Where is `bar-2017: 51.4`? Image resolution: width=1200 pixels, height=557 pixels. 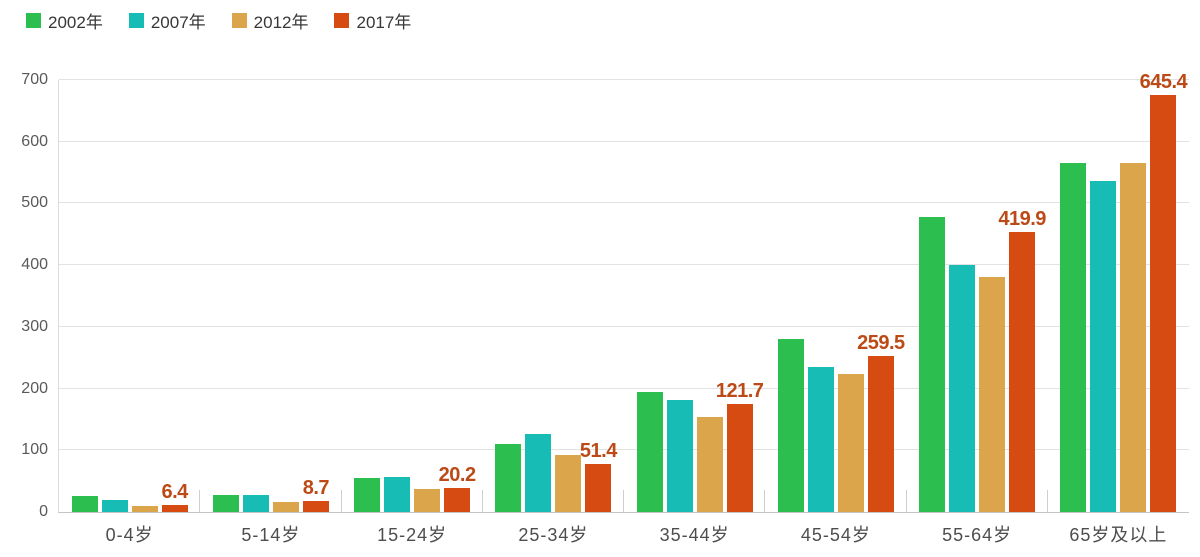
bar-2017: 51.4 is located at coordinates (598, 476).